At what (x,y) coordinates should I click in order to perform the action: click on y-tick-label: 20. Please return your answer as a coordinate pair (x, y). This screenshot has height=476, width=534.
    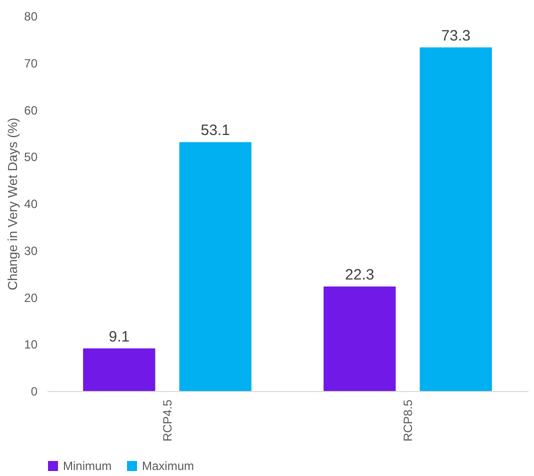
    Looking at the image, I should click on (31, 297).